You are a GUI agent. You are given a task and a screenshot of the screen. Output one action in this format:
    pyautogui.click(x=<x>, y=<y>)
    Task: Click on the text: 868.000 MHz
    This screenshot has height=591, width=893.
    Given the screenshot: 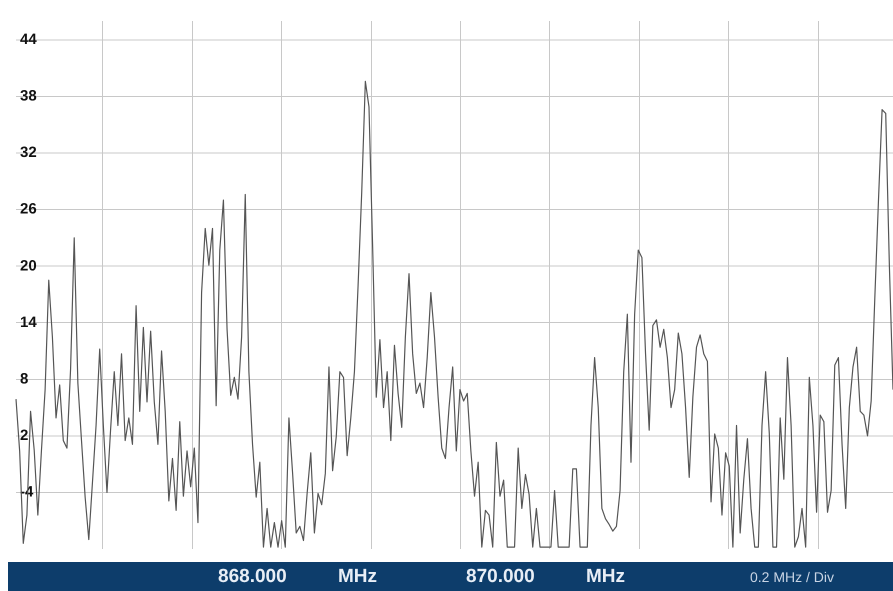 What is the action you would take?
    pyautogui.click(x=298, y=577)
    